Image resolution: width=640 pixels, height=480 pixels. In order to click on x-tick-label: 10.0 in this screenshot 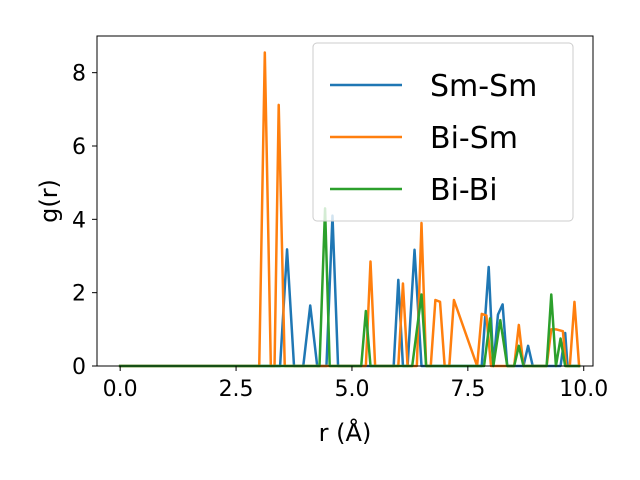, I will do `click(583, 389)`.